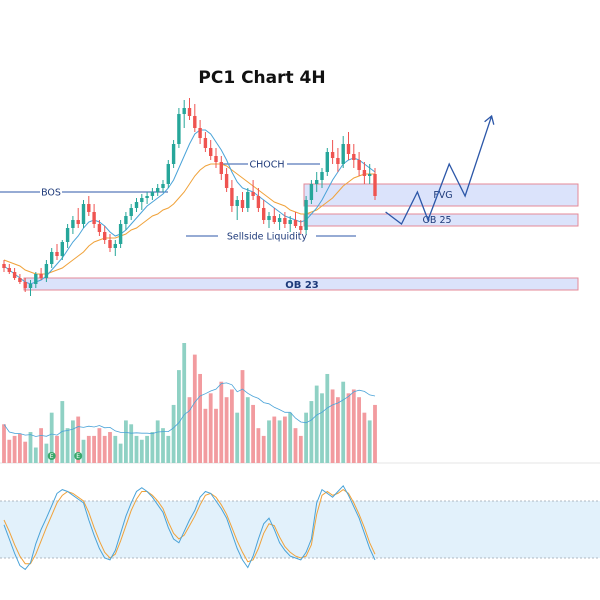 The image size is (600, 600). I want to click on levels-layer: BOS CHOCH Sellside Liquidity, so click(178, 201).